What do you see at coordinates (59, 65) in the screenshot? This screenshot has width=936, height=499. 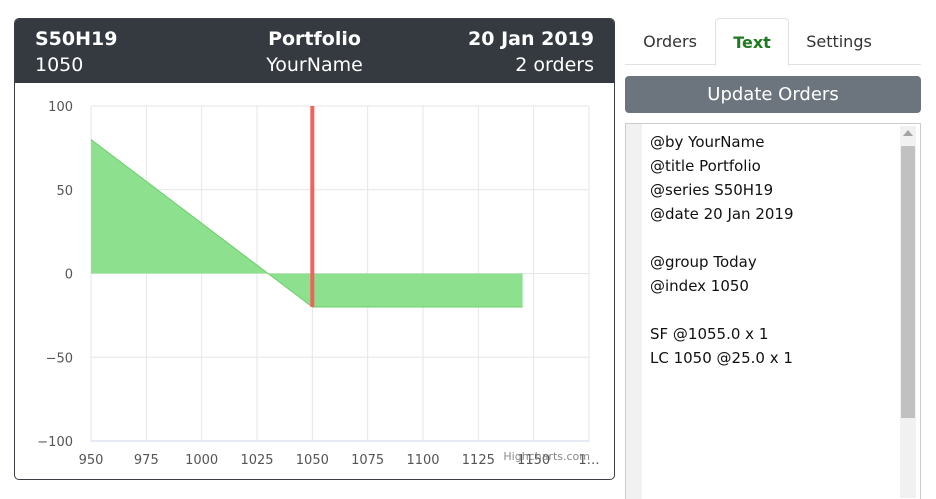 I see `index-value: 1050` at bounding box center [59, 65].